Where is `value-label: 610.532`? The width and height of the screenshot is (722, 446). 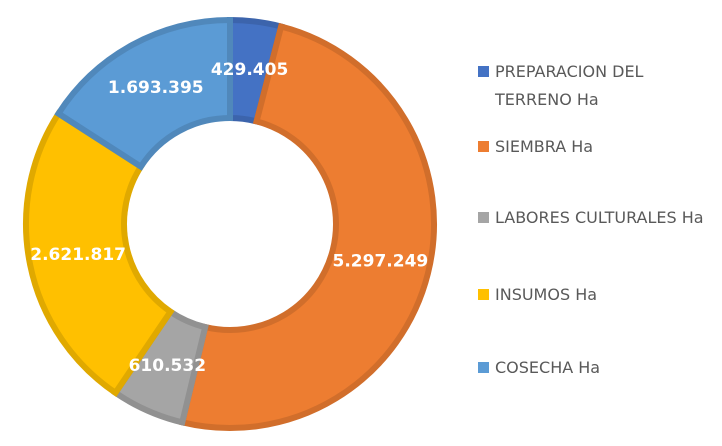
value-label: 610.532 is located at coordinates (167, 366).